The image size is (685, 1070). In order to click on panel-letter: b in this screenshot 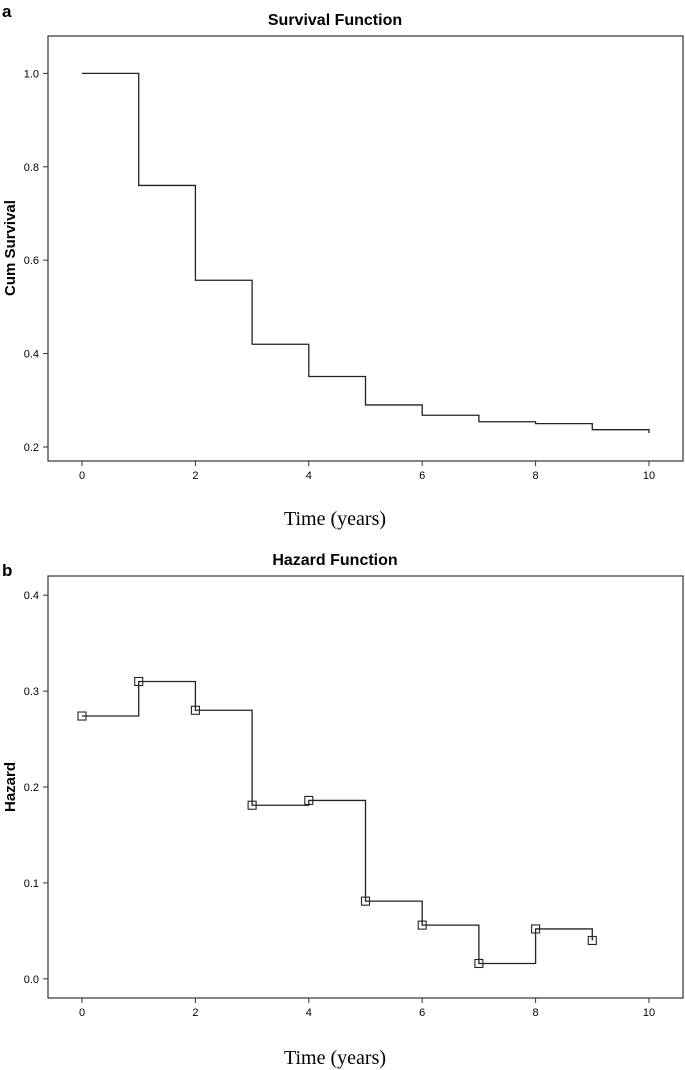, I will do `click(7, 570)`.